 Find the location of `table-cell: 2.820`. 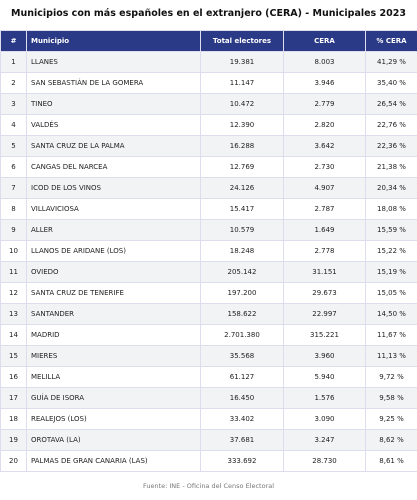

table-cell: 2.820 is located at coordinates (324, 125).